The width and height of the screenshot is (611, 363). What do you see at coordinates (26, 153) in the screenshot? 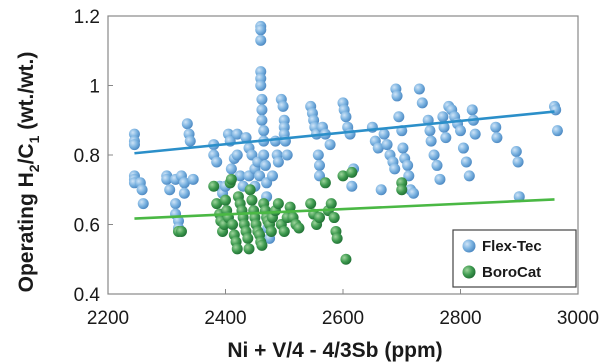
I see `y-axis-title-mid: /C` at bounding box center [26, 153].